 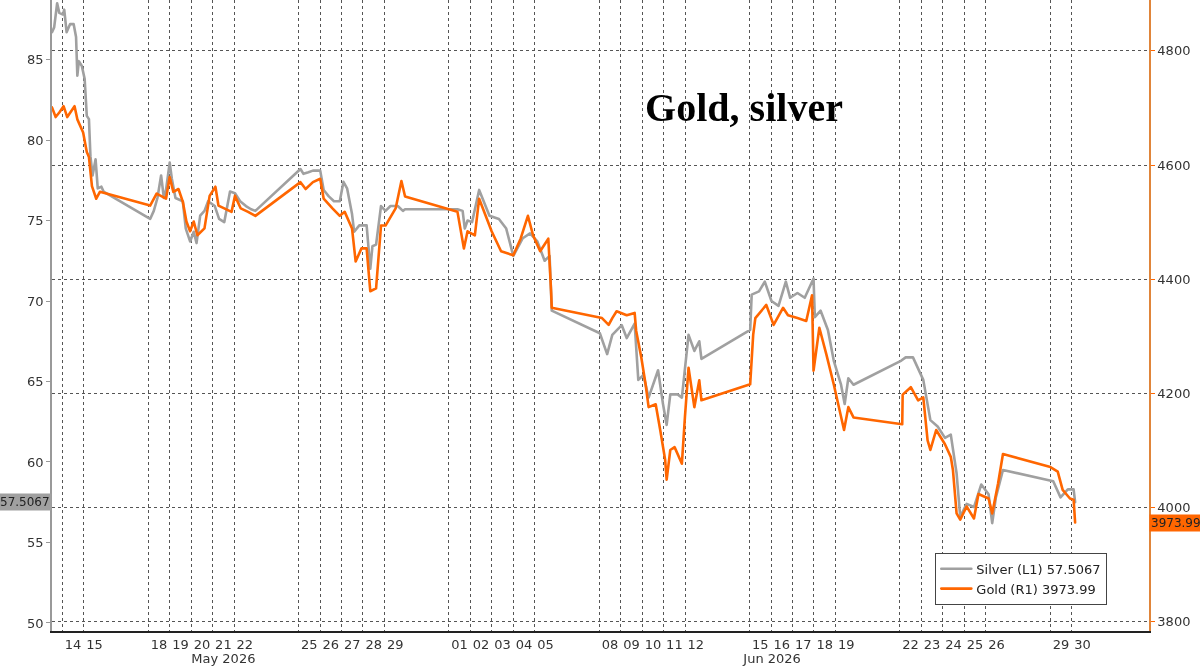 I want to click on y2-tick-label: 3800, so click(x=1174, y=622).